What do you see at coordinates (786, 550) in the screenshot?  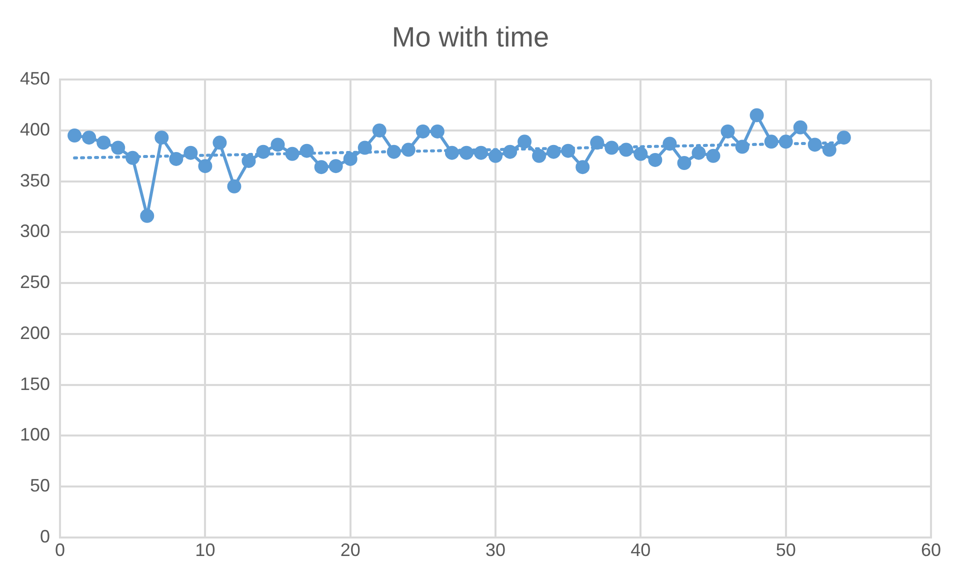 I see `x-tick-label: 50` at bounding box center [786, 550].